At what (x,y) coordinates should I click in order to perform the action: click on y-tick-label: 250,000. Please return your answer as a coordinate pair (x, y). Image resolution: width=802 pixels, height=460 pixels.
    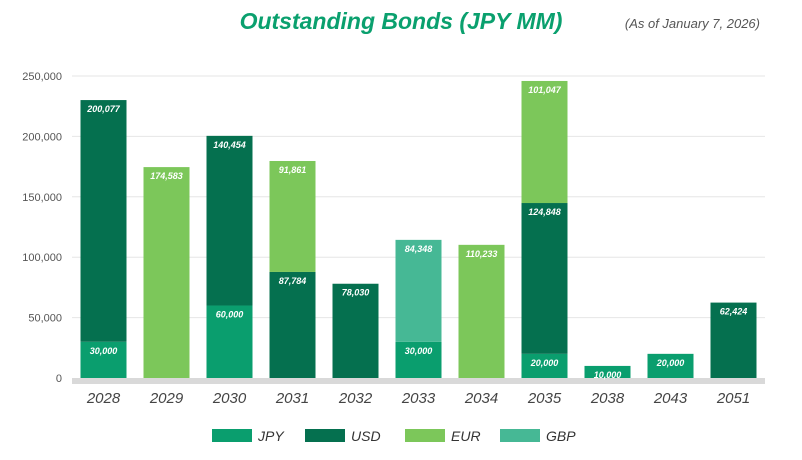
    Looking at the image, I should click on (42, 77).